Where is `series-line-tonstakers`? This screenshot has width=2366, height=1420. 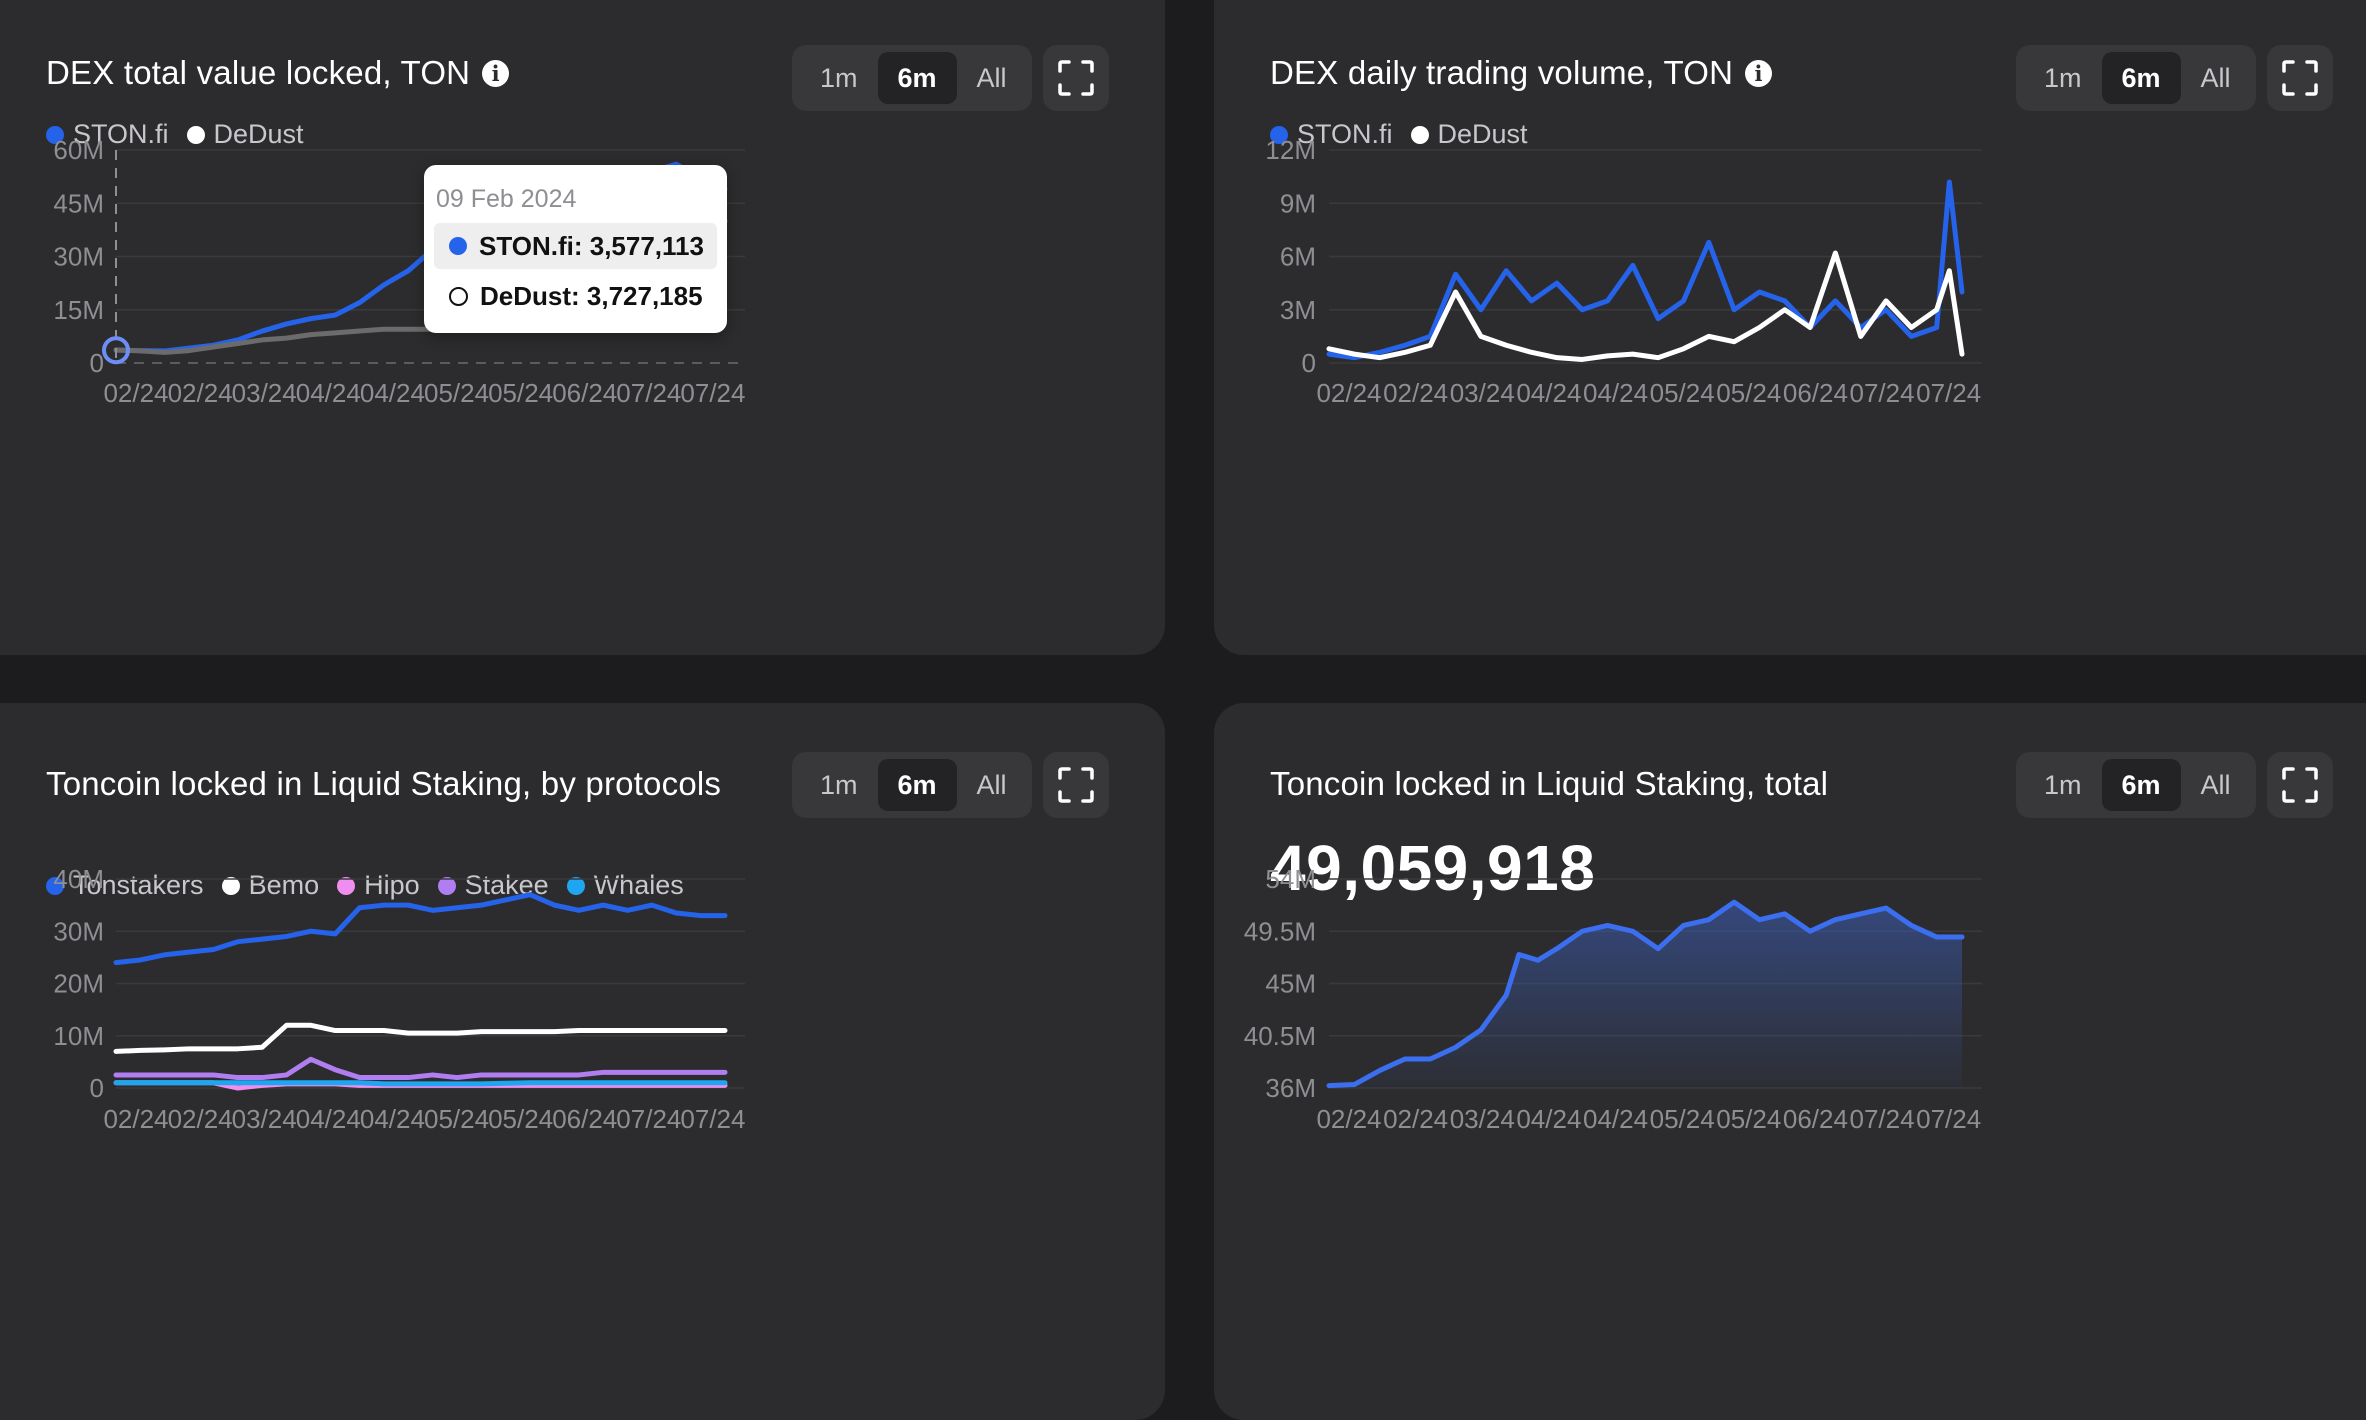 series-line-tonstakers is located at coordinates (420, 929).